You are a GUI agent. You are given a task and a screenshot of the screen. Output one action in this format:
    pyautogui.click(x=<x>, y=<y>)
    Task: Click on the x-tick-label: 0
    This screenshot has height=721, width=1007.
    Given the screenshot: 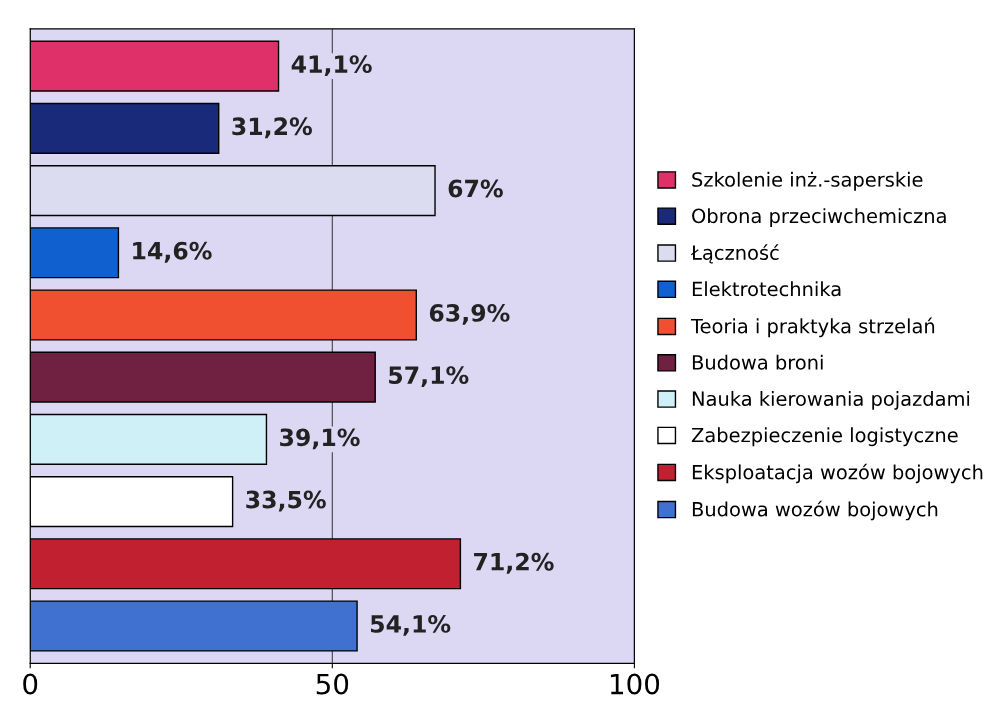 What is the action you would take?
    pyautogui.click(x=30, y=684)
    